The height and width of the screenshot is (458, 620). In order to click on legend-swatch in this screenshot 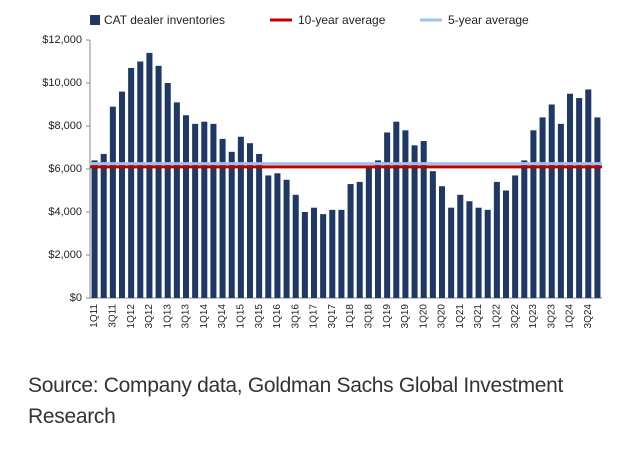, I will do `click(95, 20)`.